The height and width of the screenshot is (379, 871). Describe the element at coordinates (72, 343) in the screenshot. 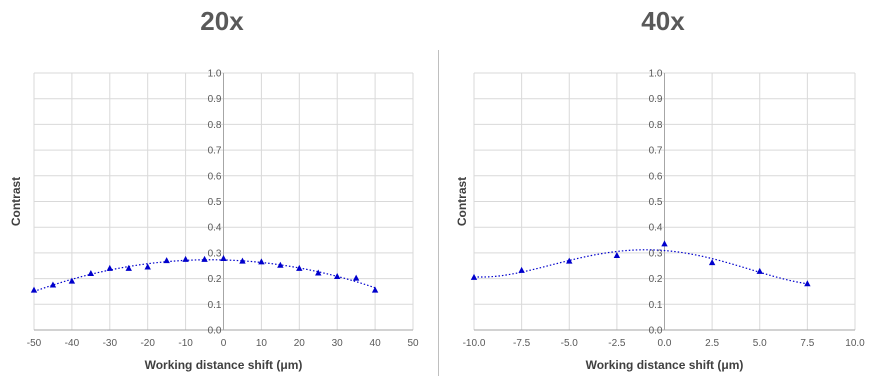

I see `x-tick-label: -40` at that location.